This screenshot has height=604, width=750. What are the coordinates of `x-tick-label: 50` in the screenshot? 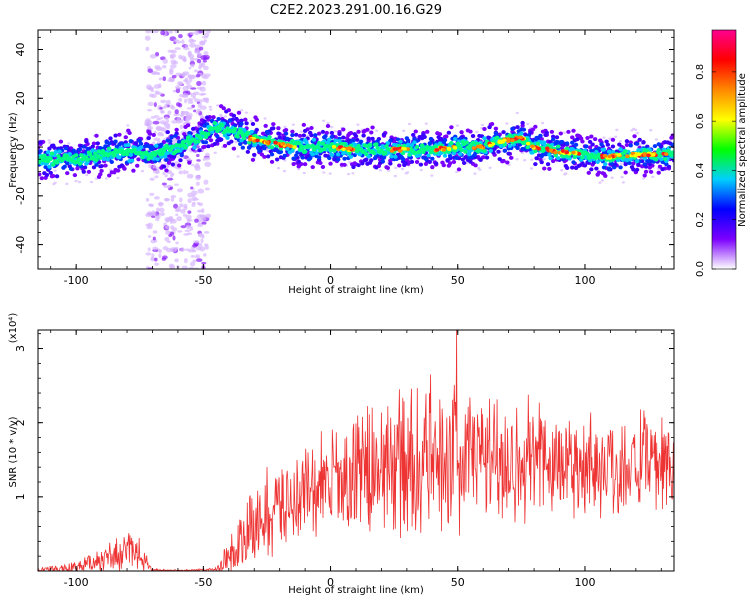 It's located at (458, 582).